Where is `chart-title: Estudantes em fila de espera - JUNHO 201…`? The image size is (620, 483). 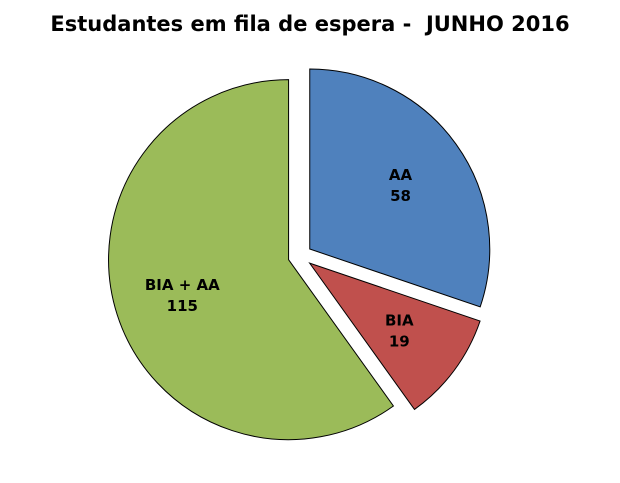
chart-title: Estudantes em fila de espera - JUNHO 201… is located at coordinates (310, 24).